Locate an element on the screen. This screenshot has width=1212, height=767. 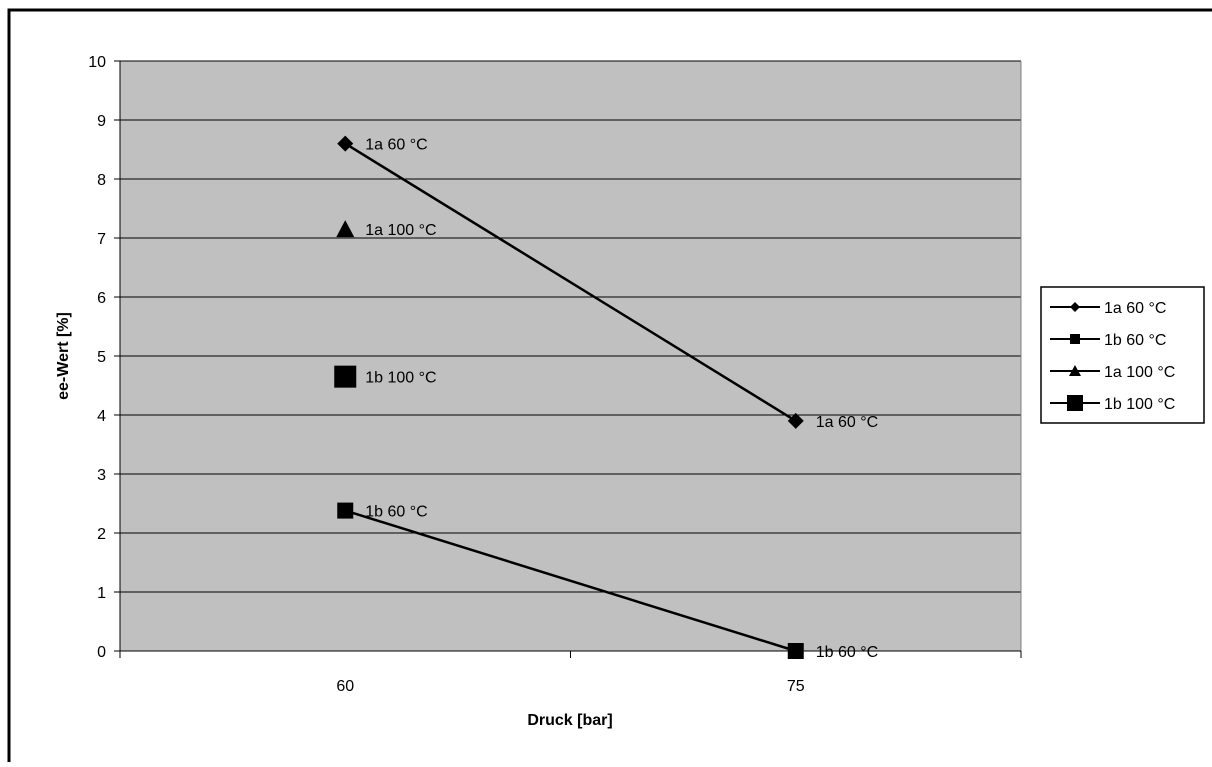
x-axis-title: Druck [bar] is located at coordinates (569, 720).